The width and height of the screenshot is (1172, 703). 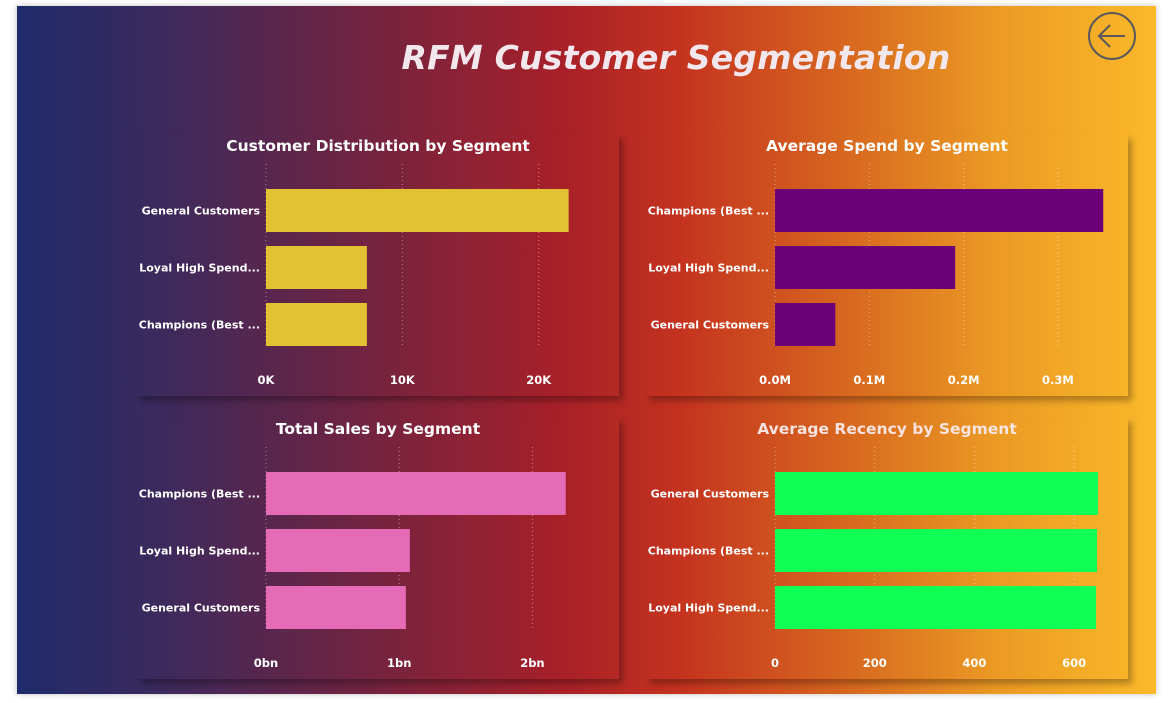 What do you see at coordinates (1058, 380) in the screenshot?
I see `x-tick-label: 0.3M` at bounding box center [1058, 380].